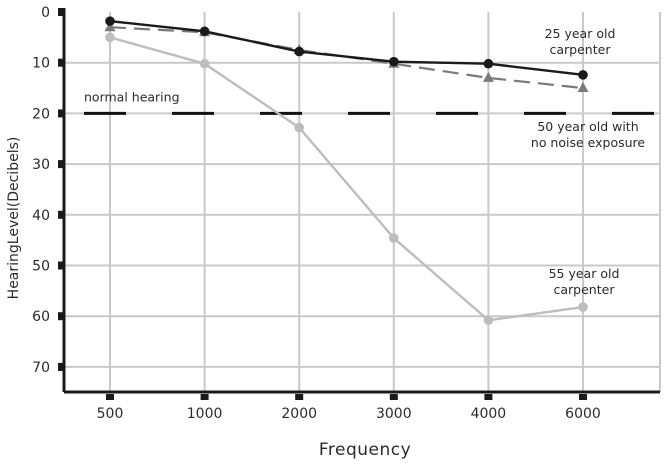  Describe the element at coordinates (41, 114) in the screenshot. I see `y-tick-label: 20` at that location.